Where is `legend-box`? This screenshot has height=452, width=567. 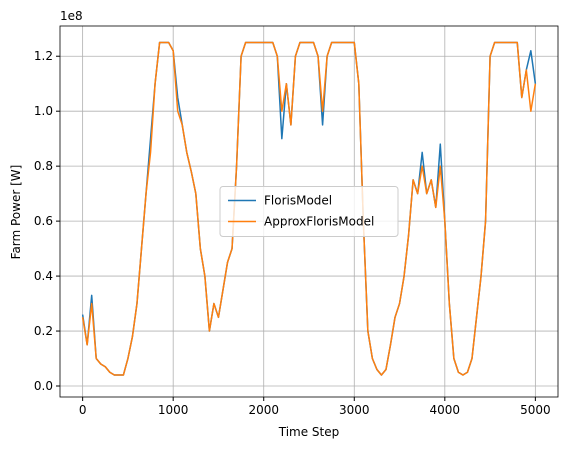 legend-box is located at coordinates (309, 211).